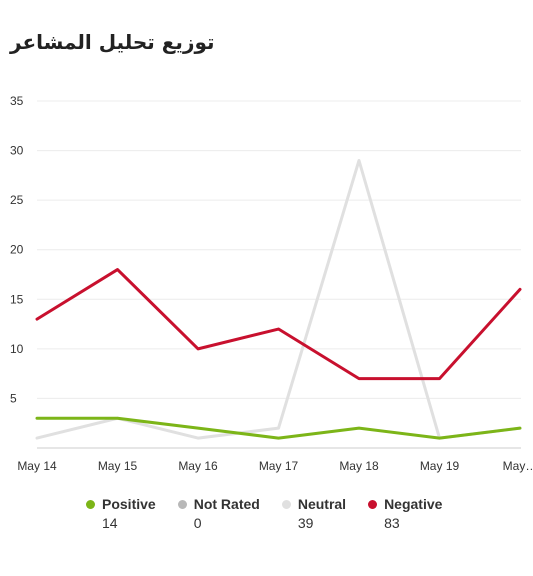  I want to click on x-tick-label-5: May 19, so click(440, 466).